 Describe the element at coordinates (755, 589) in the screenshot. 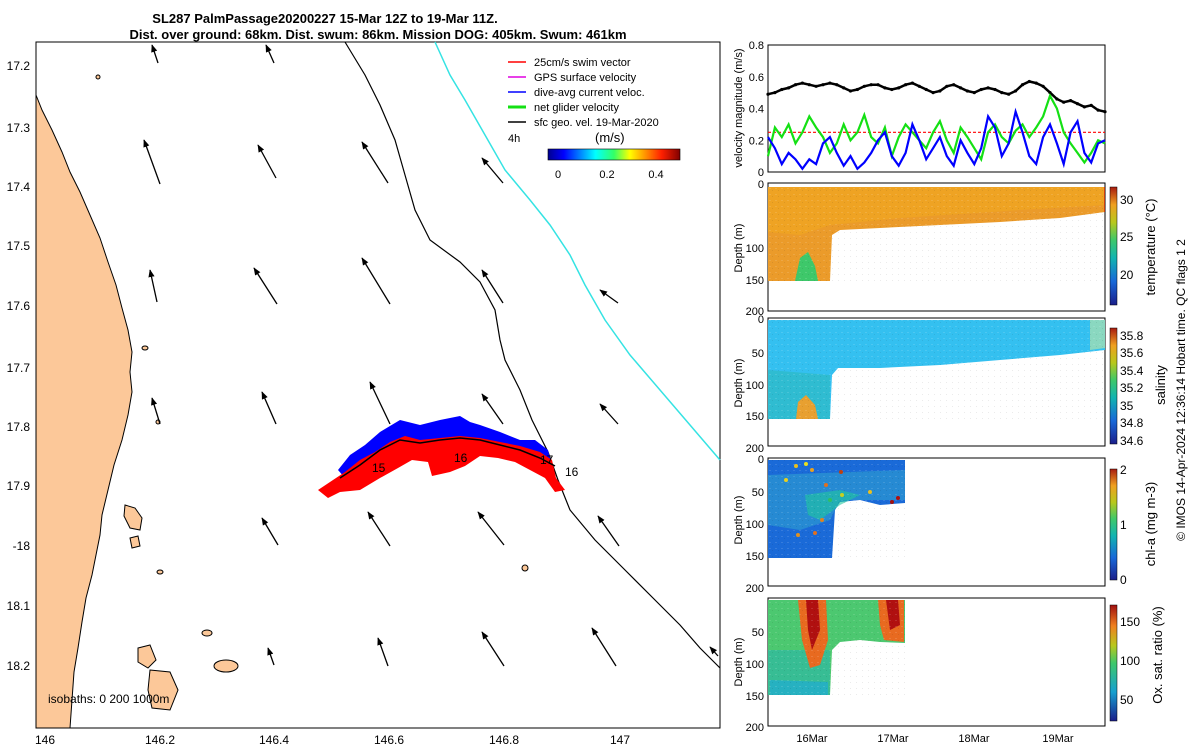

I see `chla-ytick: 200` at that location.